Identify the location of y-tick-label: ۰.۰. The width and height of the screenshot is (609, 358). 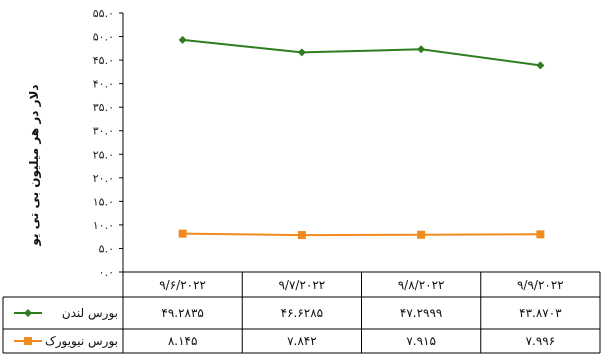
(106, 272).